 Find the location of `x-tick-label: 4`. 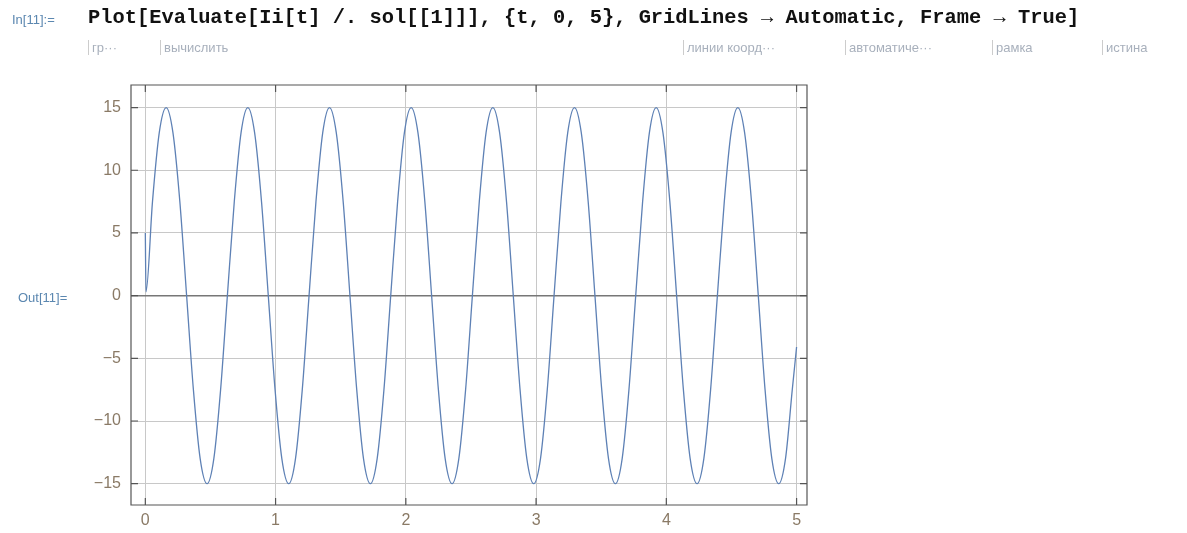

x-tick-label: 4 is located at coordinates (666, 520).